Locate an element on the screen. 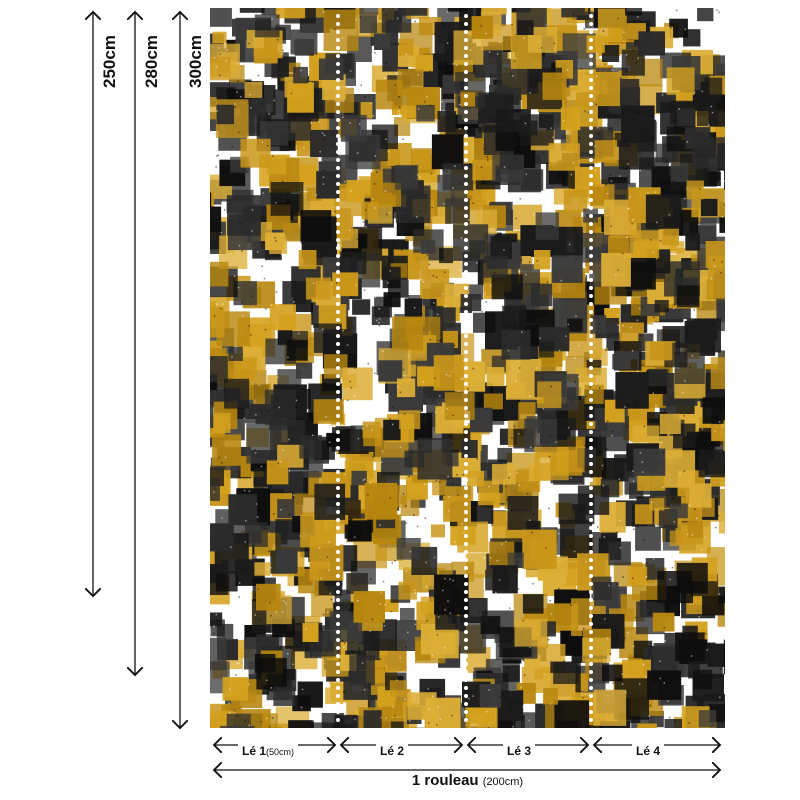 This screenshot has height=800, width=800. strip-label-2: Lé 2 is located at coordinates (392, 751).